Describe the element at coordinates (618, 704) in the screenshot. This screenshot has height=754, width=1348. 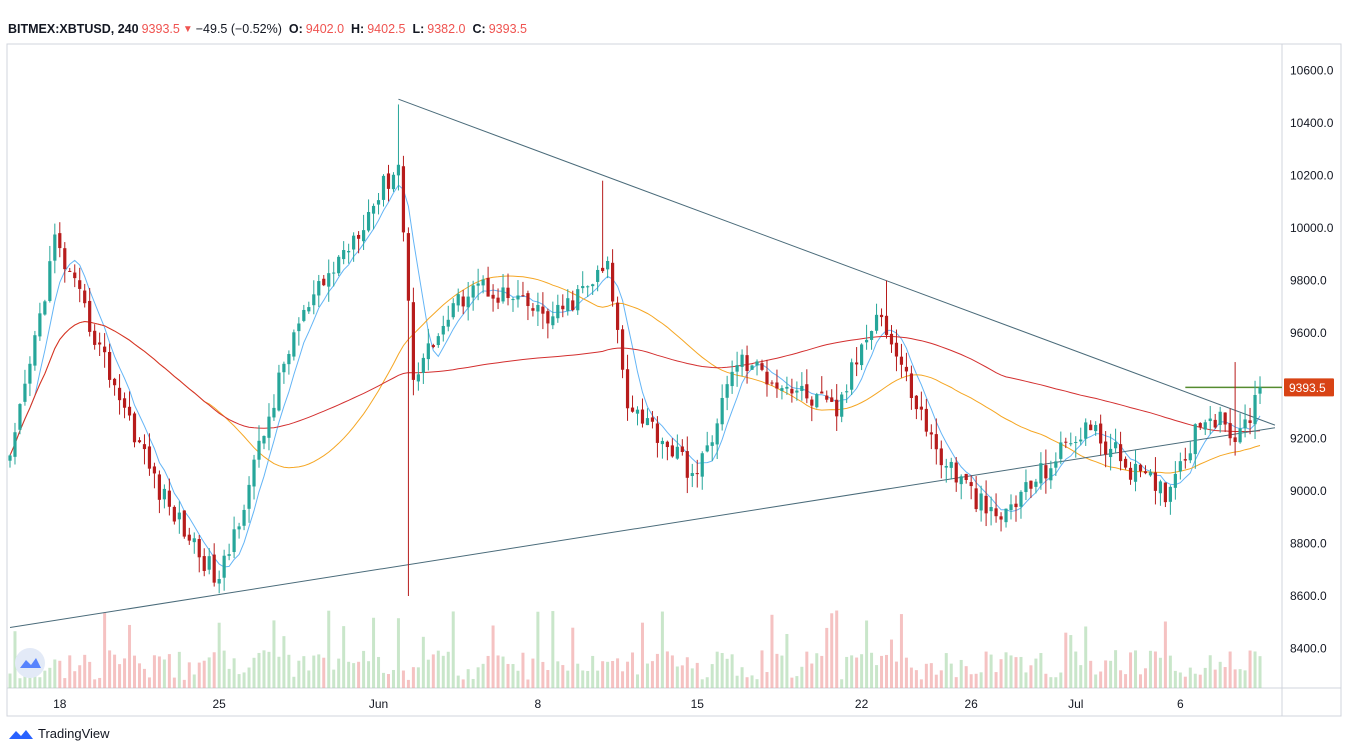
I see `time-axis: 18 25 Jun 8 15 22 26 Jul 6` at that location.